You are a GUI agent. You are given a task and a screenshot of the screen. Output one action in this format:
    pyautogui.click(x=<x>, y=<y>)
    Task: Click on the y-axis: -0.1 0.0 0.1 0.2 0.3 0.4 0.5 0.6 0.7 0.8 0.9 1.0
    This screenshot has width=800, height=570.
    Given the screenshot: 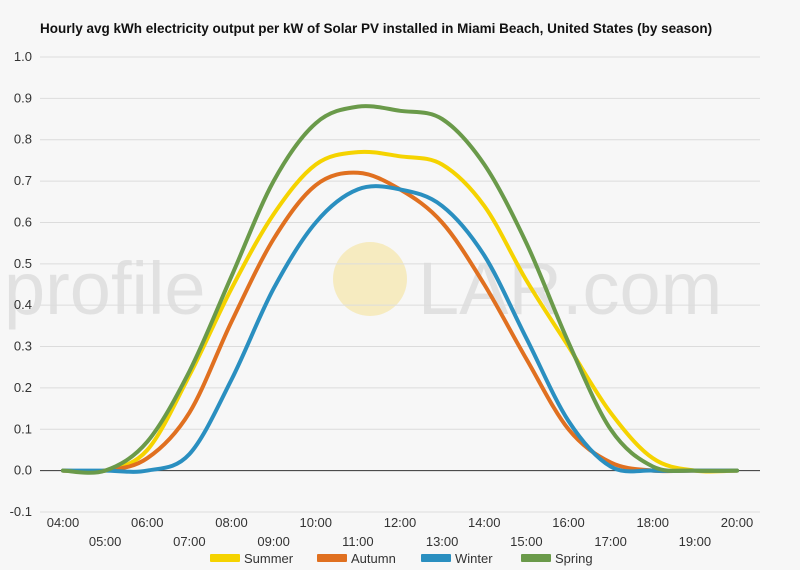 What is the action you would take?
    pyautogui.click(x=21, y=284)
    